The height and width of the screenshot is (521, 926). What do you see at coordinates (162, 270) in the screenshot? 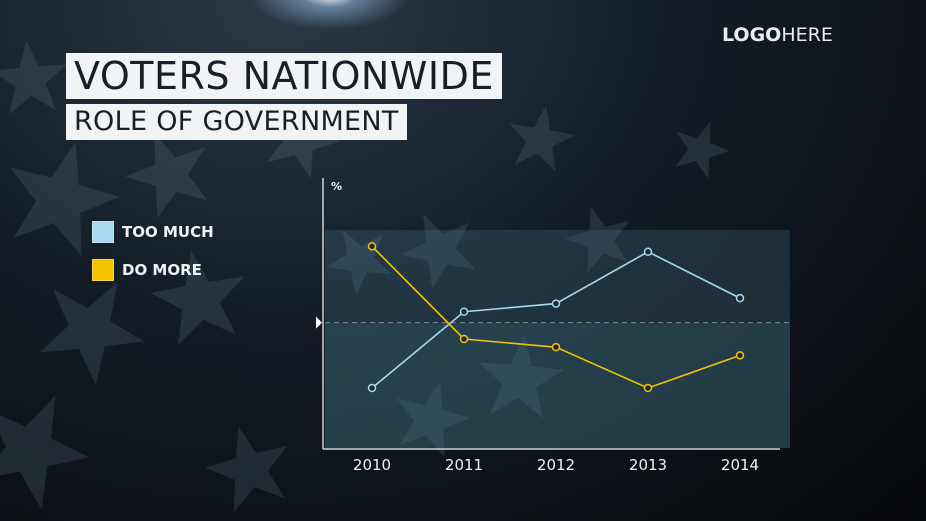
I see `legend-label-do-more: DO MORE` at bounding box center [162, 270].